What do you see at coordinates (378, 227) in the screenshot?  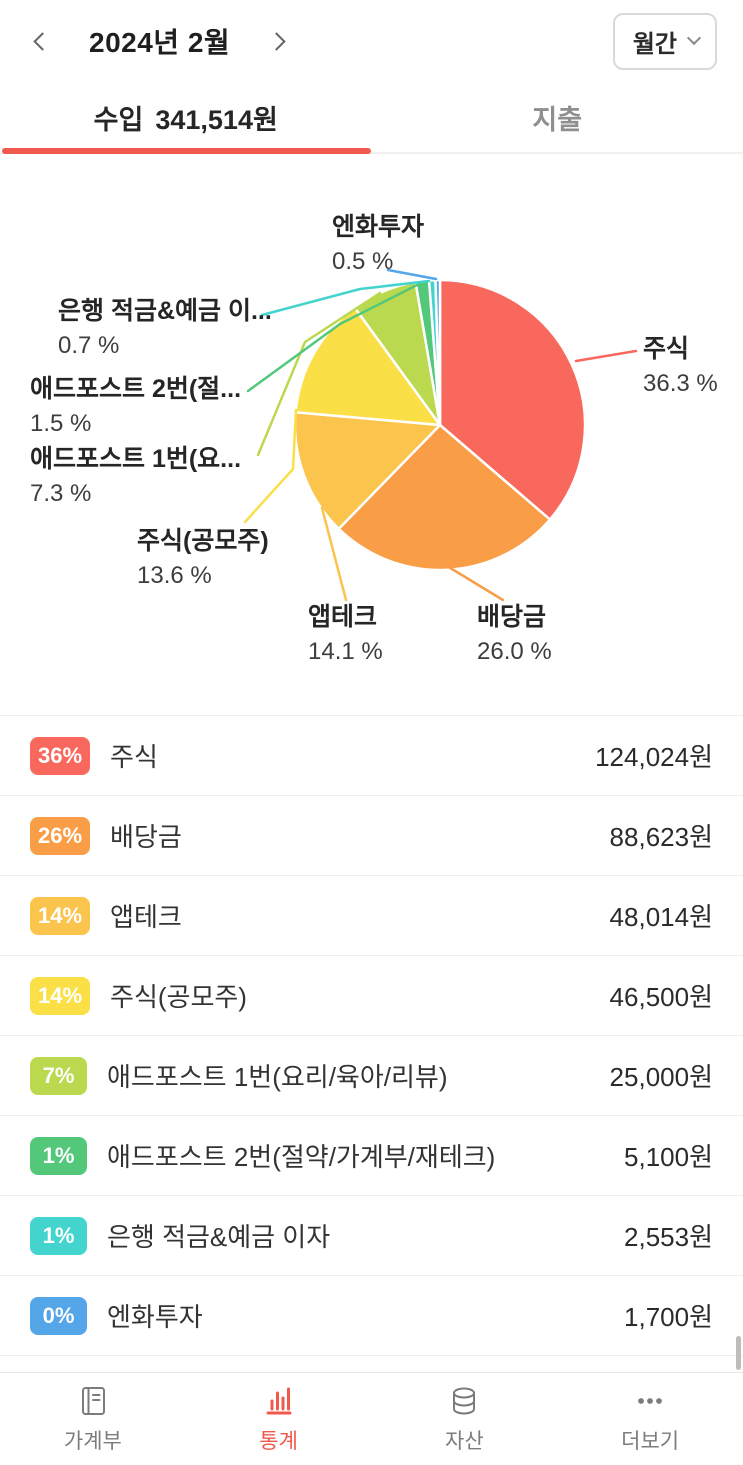 I see `chart-label-name: 엔화투자` at bounding box center [378, 227].